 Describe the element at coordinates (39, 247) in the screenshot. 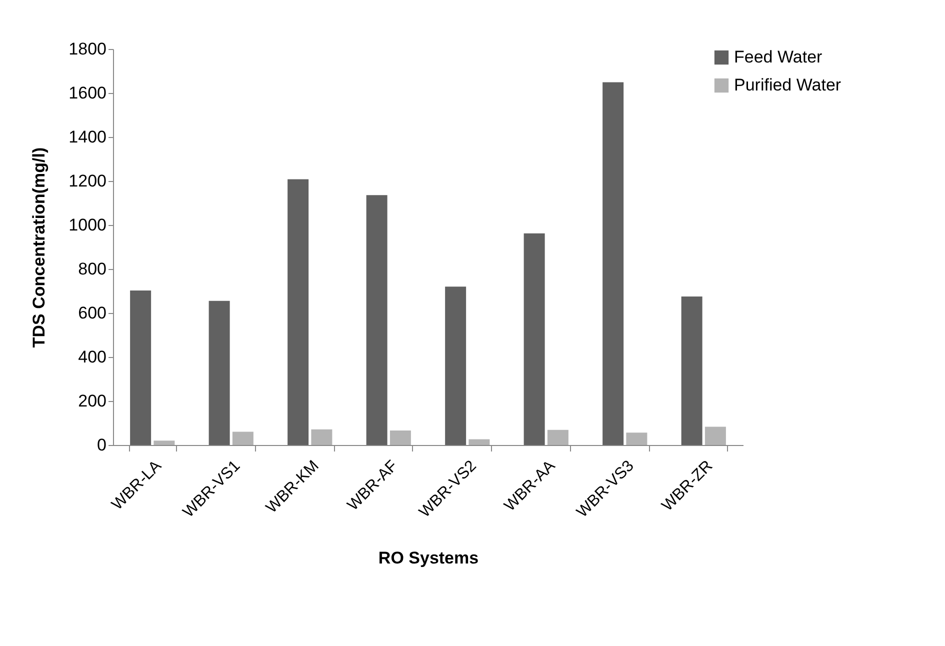

I see `y-axis-title: TDS Concentration(mg/l)` at that location.